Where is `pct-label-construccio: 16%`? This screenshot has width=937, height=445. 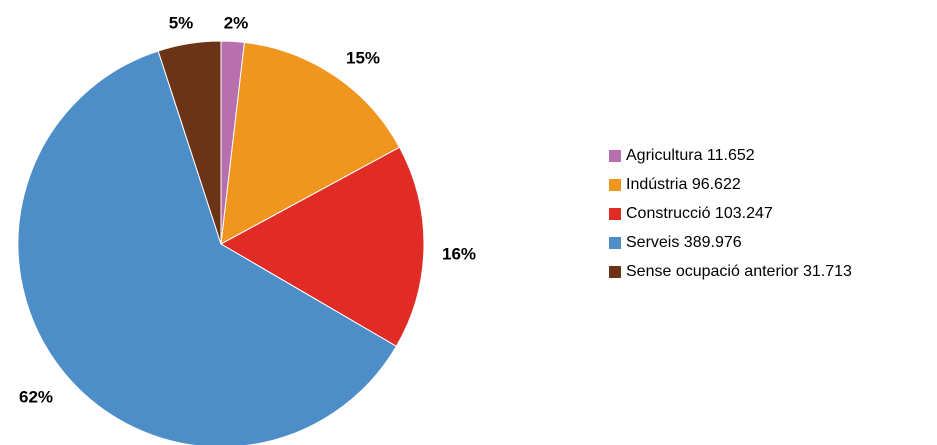
pct-label-construccio: 16% is located at coordinates (459, 253).